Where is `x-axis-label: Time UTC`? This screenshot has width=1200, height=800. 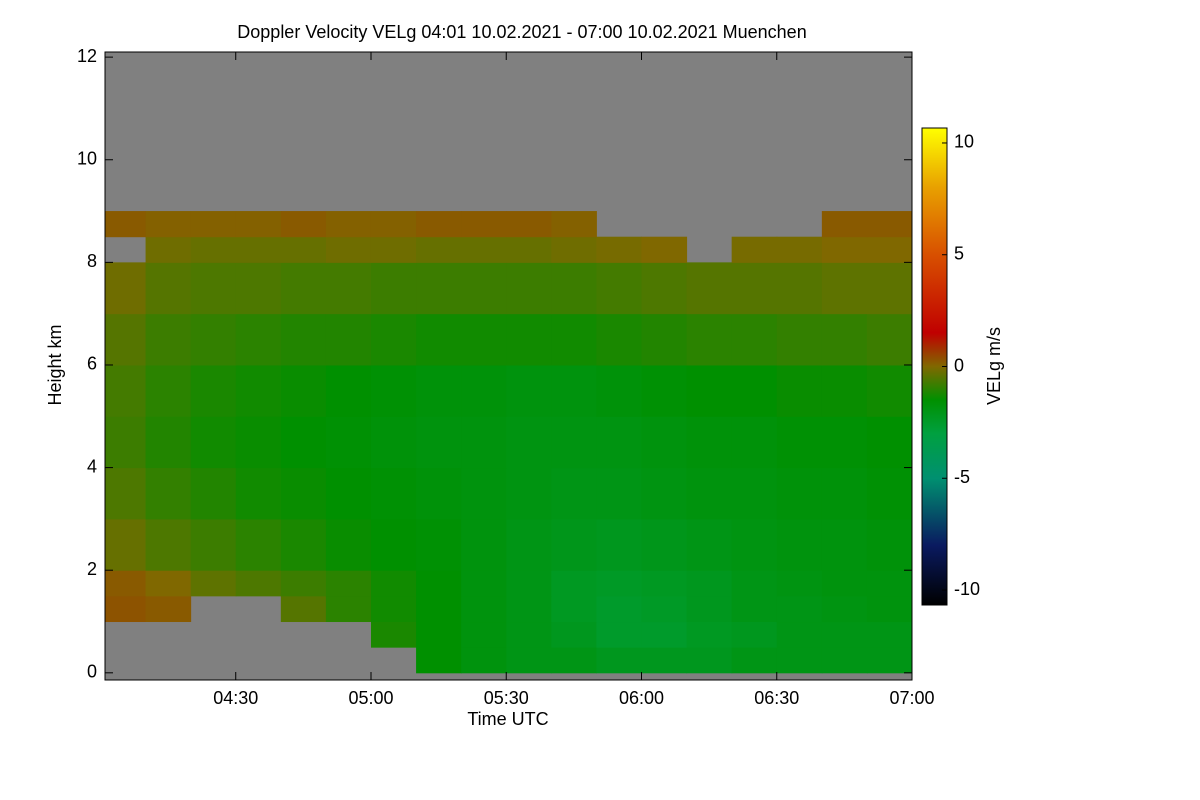 x-axis-label: Time UTC is located at coordinates (507, 719).